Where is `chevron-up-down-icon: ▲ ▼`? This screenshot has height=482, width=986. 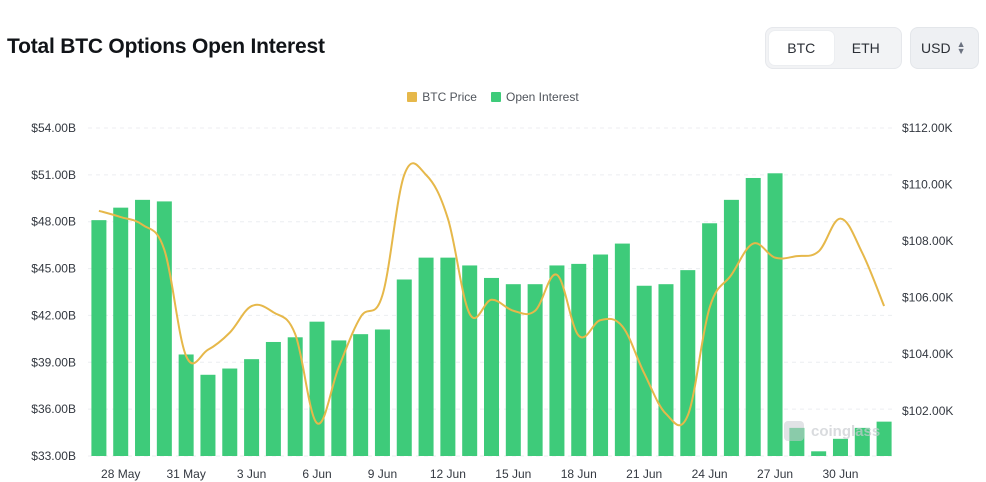
chevron-up-down-icon: ▲ ▼ is located at coordinates (961, 47).